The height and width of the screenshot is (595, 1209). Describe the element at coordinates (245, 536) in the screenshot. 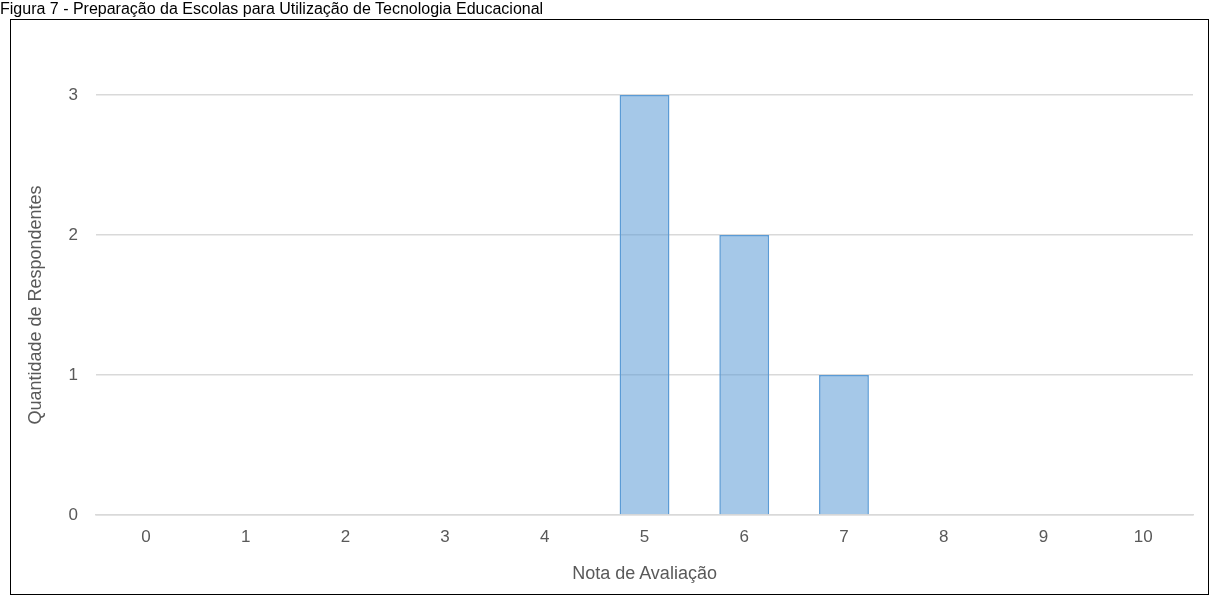

I see `x-tick-label: 1` at that location.